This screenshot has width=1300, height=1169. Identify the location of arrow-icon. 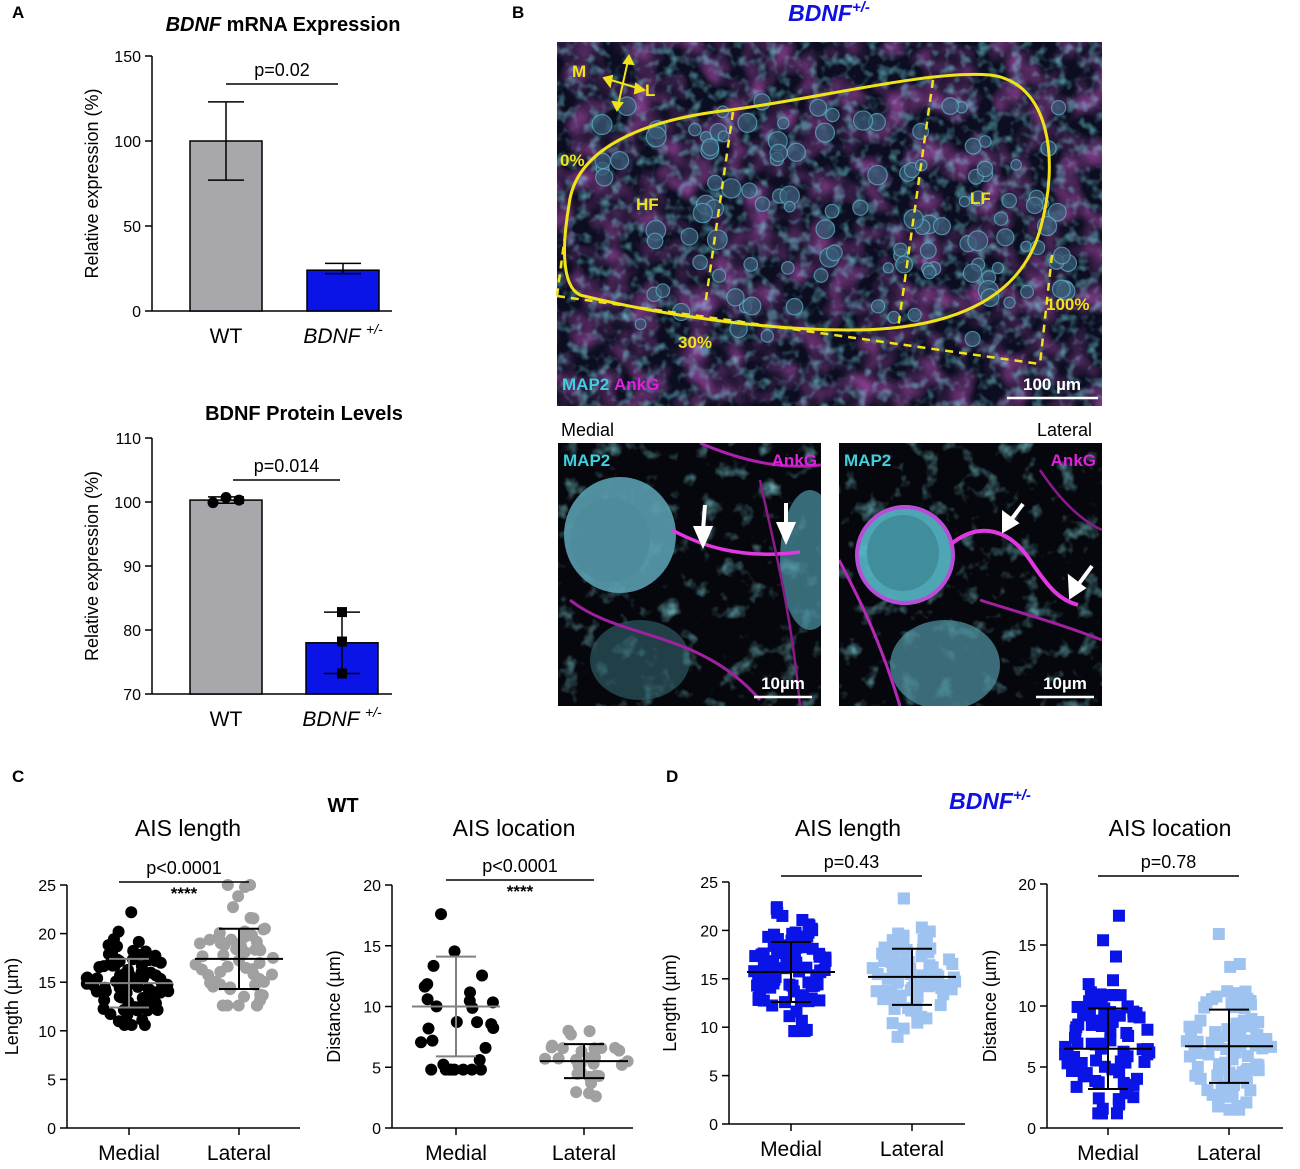
(1048, 551).